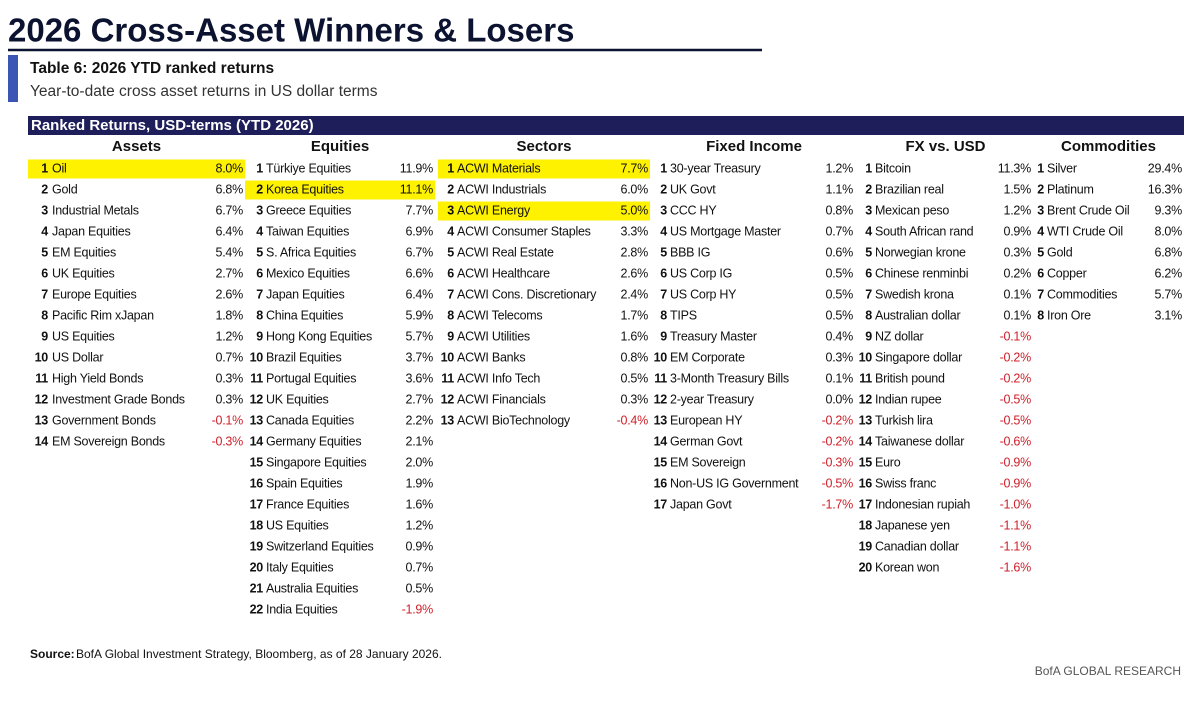  Describe the element at coordinates (230, 168) in the screenshot. I see `return: 8.0%` at that location.